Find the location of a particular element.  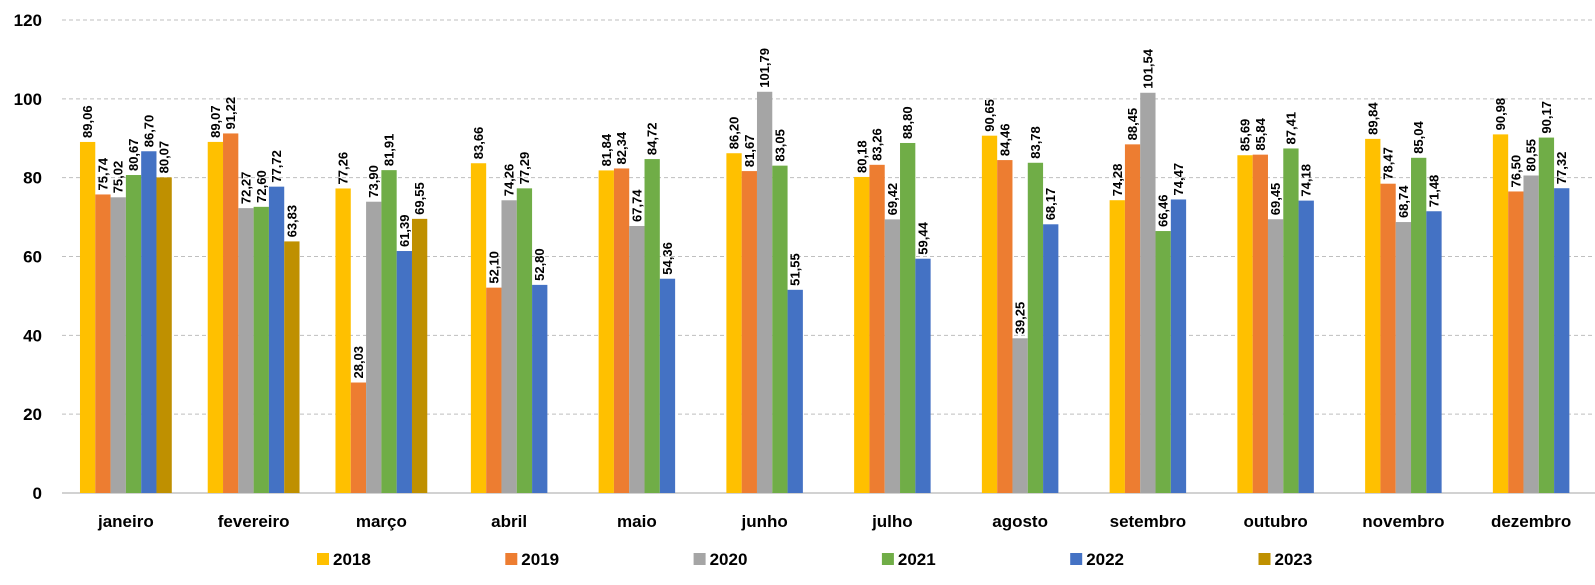

data-label: 68,17 is located at coordinates (1050, 204).